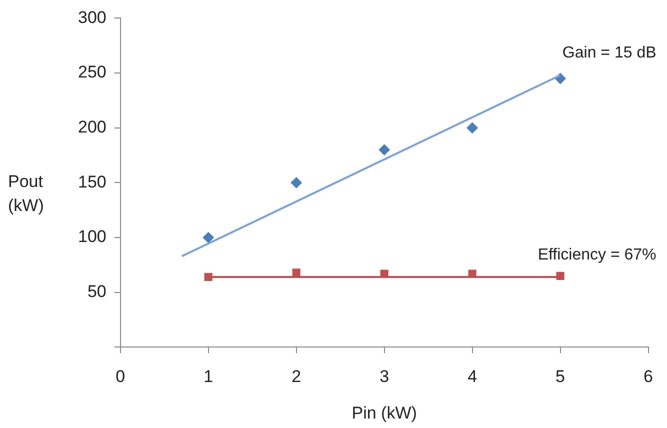 The height and width of the screenshot is (428, 667). Describe the element at coordinates (92, 17) in the screenshot. I see `y-tick-label: 300` at that location.